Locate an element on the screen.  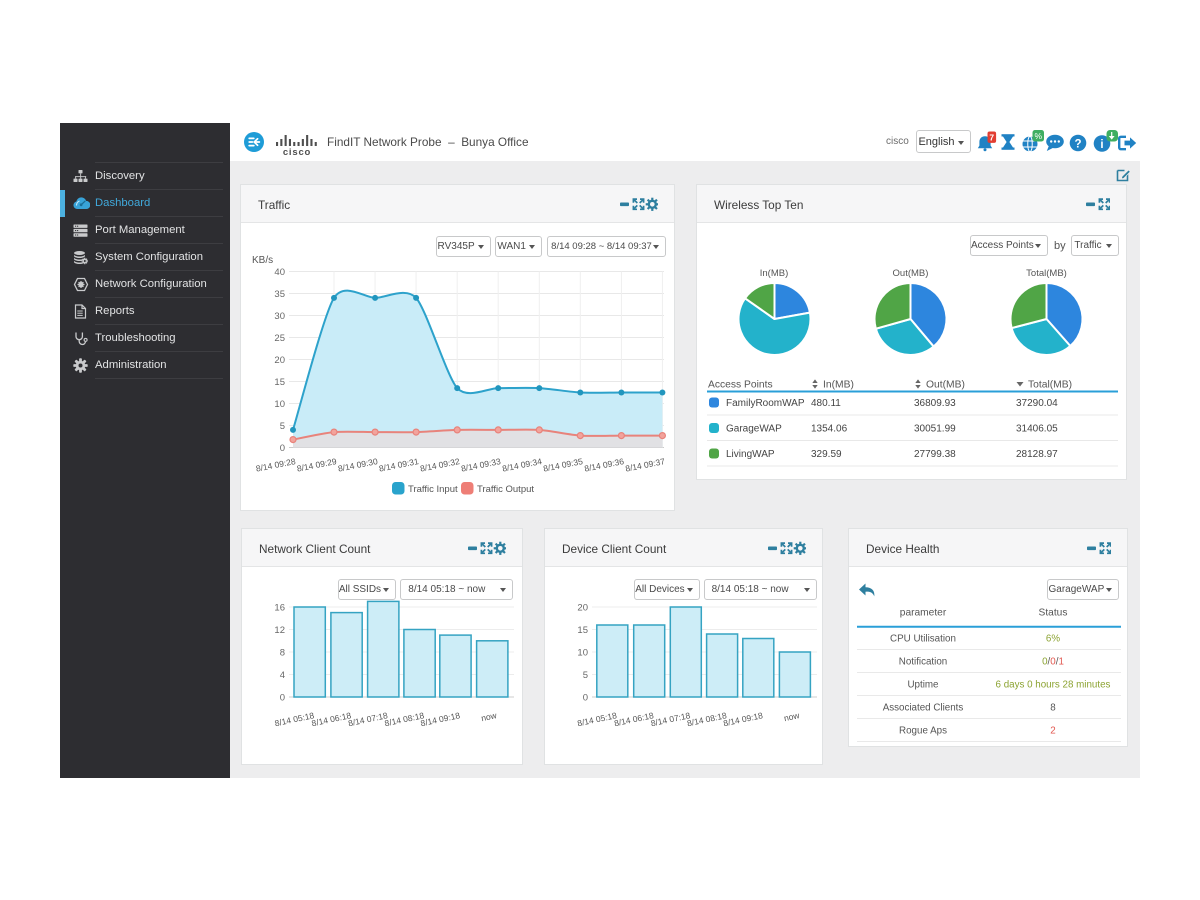
svg-text: Traffic Input is located at coordinates (433, 489).